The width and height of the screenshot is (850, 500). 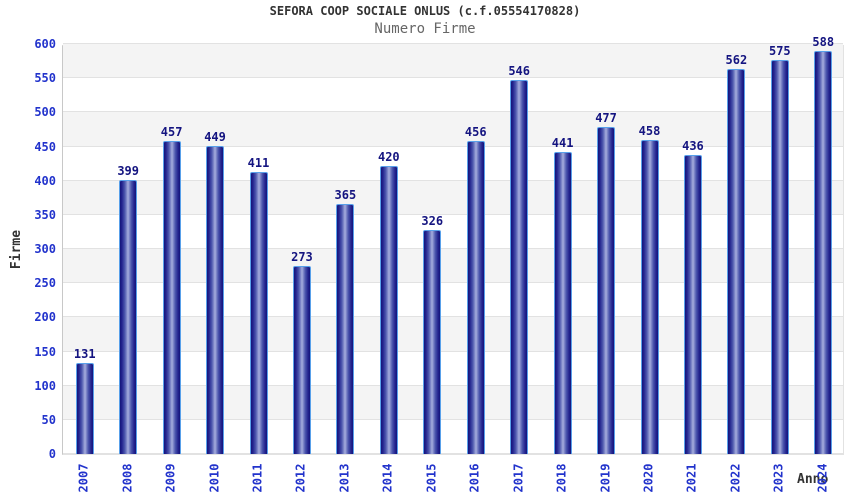 I want to click on x-tick-2013: 2013, so click(x=344, y=478).